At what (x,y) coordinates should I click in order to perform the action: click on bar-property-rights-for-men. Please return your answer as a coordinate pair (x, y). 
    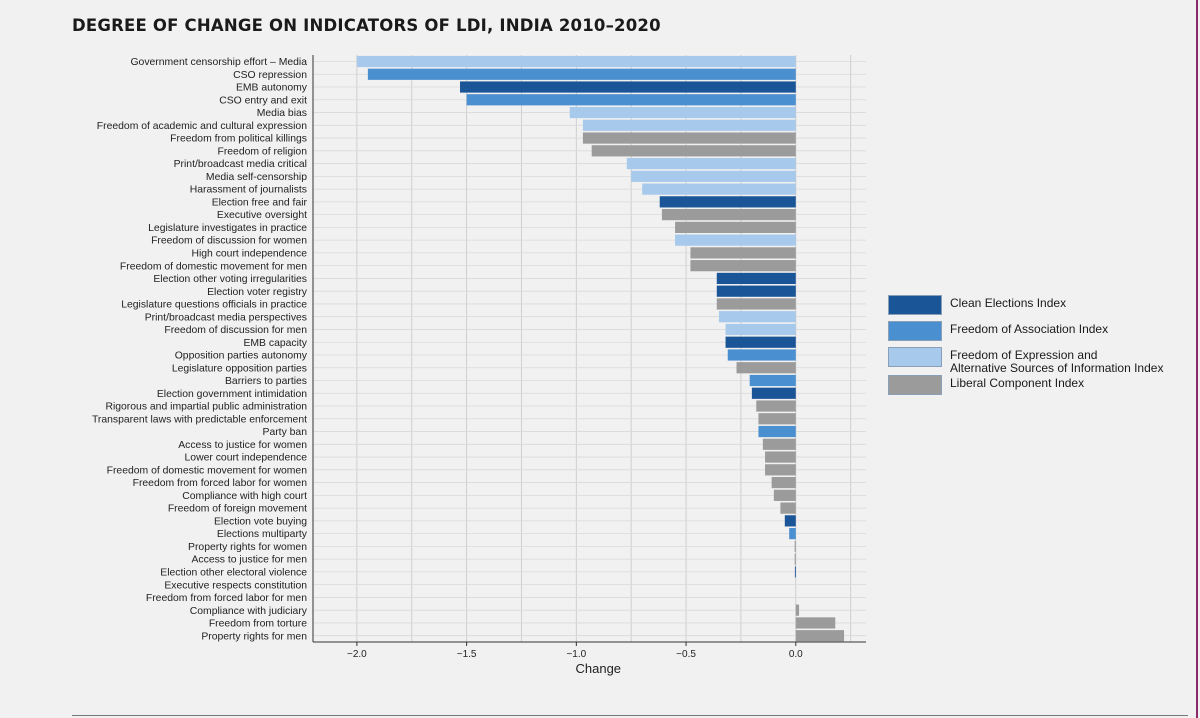
    Looking at the image, I should click on (820, 636).